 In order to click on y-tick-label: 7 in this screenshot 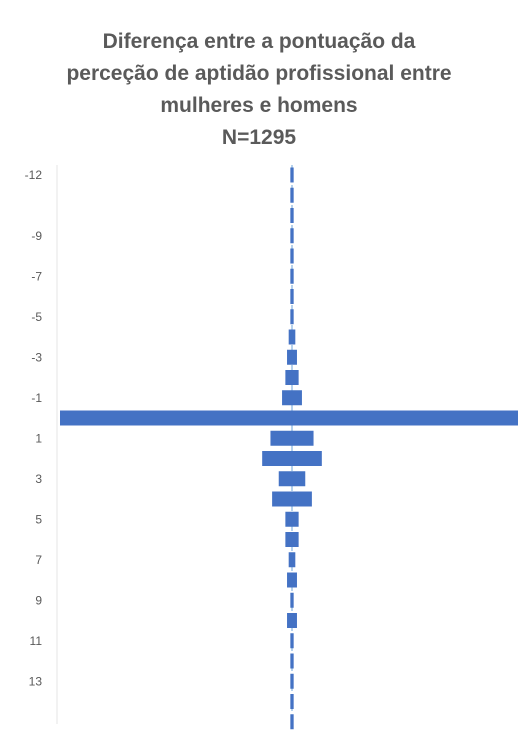, I will do `click(38, 560)`.